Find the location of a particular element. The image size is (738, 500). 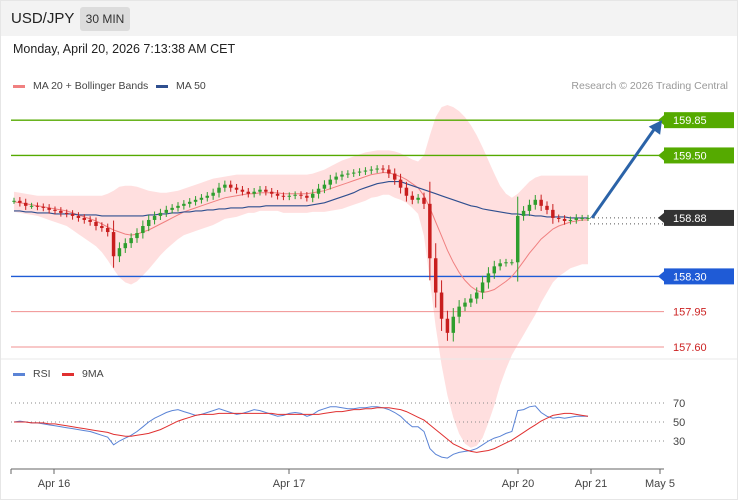

legend-rsi-ma-label: 9MA is located at coordinates (93, 374).